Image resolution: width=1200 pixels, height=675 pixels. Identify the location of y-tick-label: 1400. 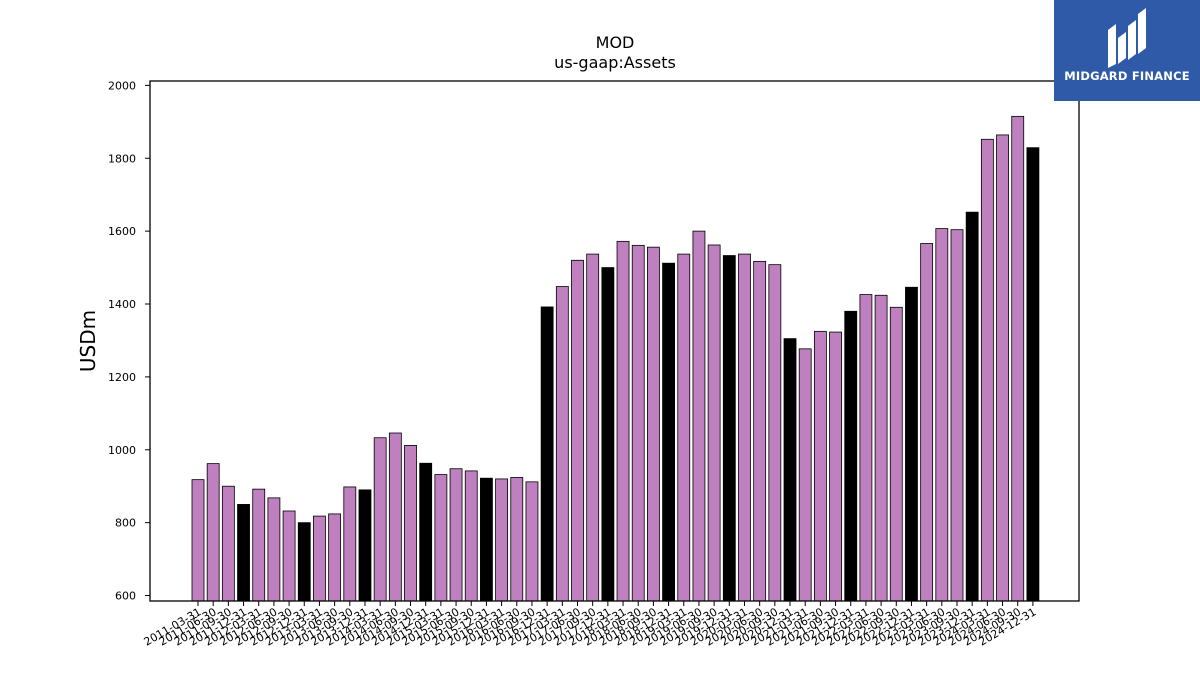
(122, 304).